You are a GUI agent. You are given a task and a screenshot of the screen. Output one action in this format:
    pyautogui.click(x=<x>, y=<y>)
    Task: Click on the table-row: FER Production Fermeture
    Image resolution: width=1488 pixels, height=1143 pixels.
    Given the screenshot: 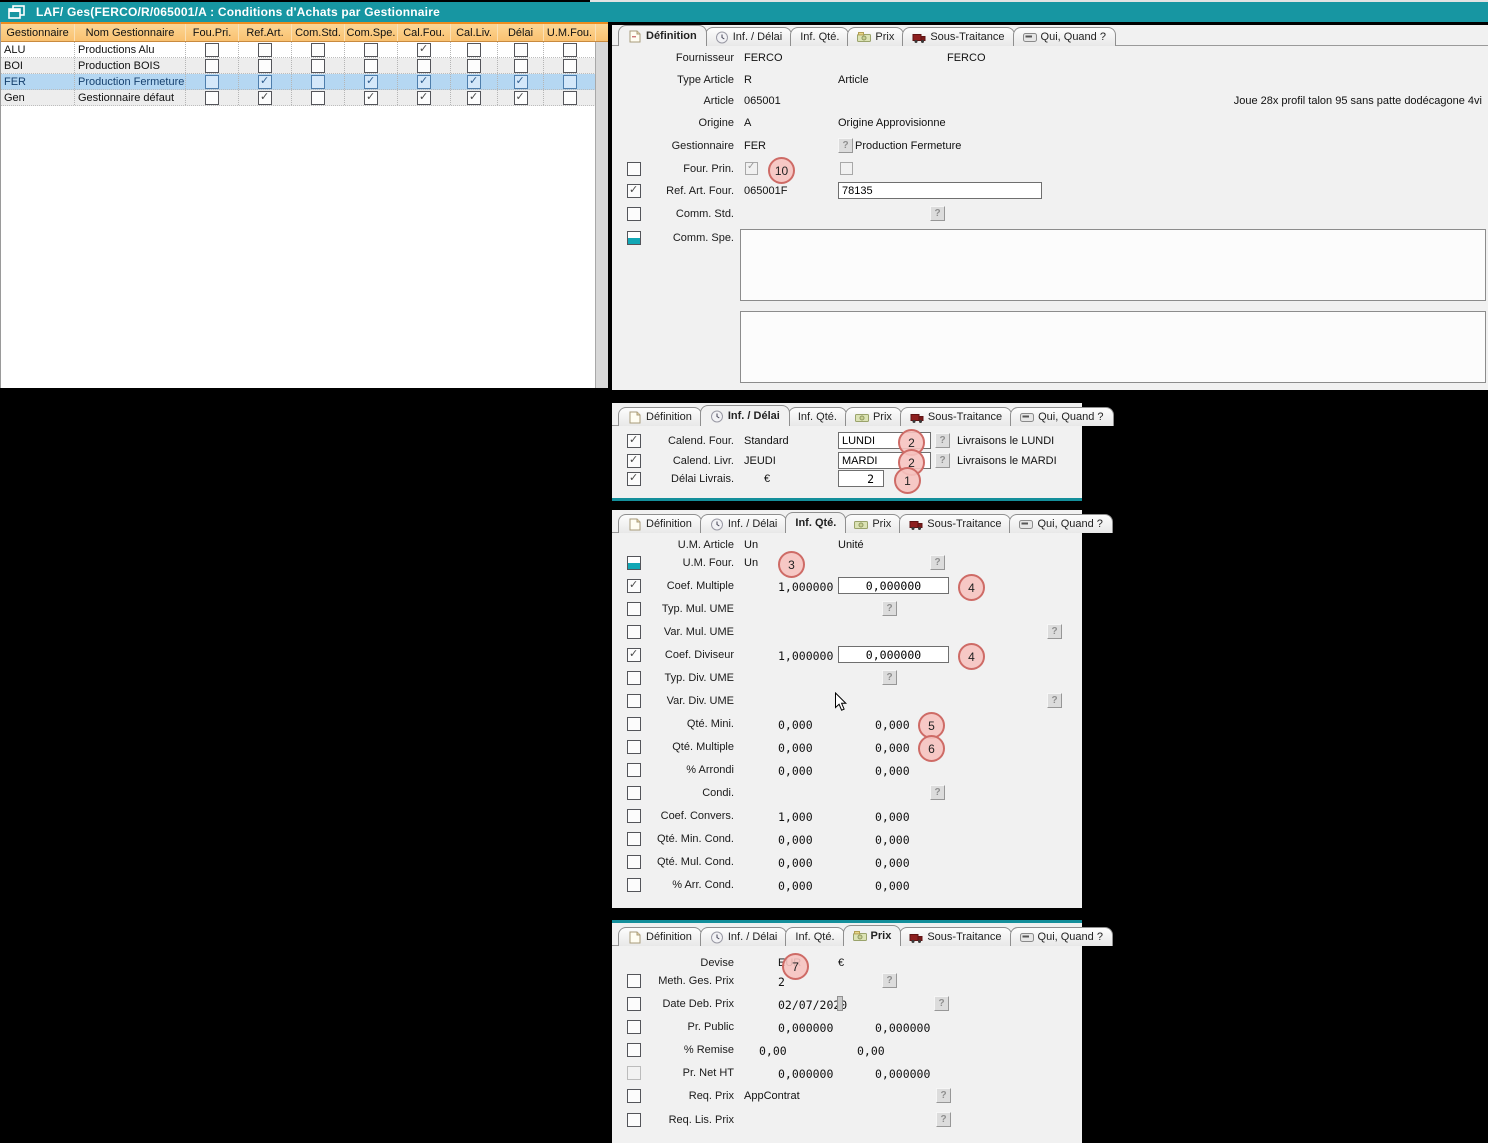 What is the action you would take?
    pyautogui.click(x=304, y=82)
    